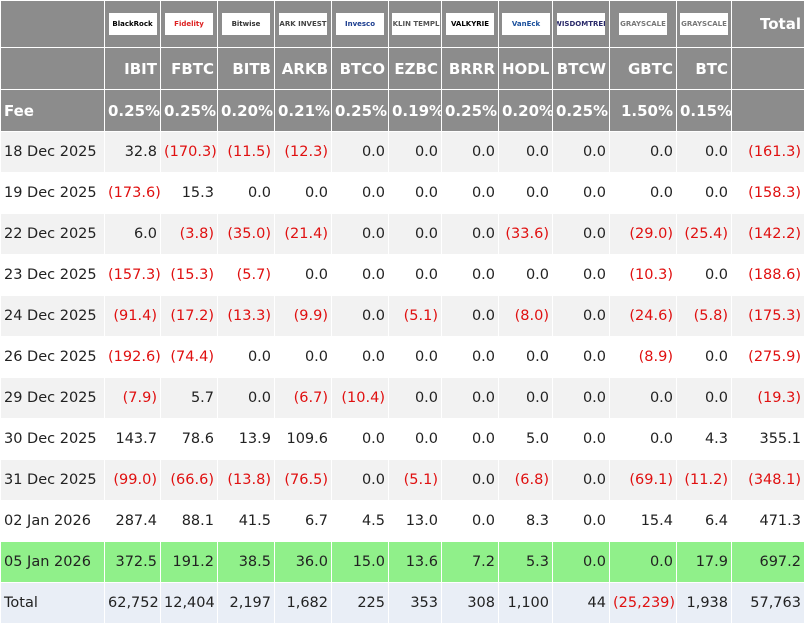  Describe the element at coordinates (415, 316) in the screenshot. I see `flow-value: (5.1)` at that location.